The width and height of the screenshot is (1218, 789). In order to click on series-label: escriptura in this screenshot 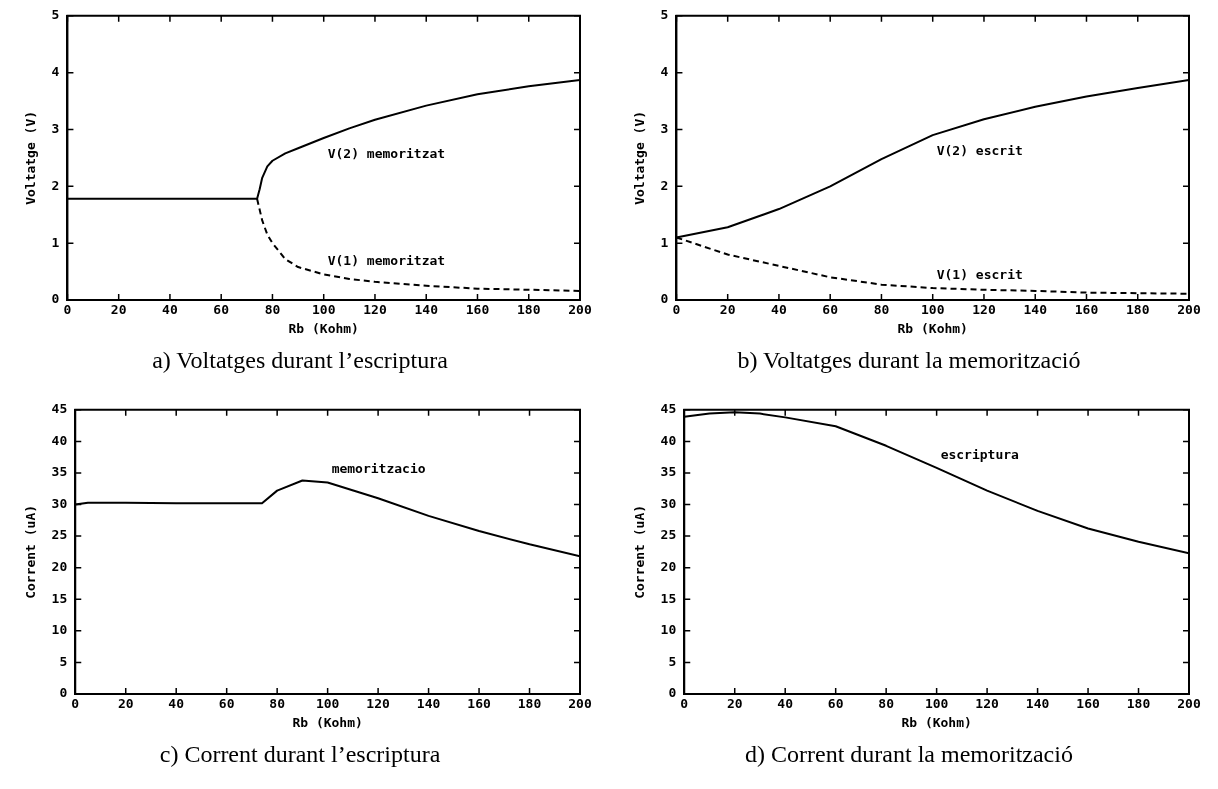, I will do `click(980, 454)`.